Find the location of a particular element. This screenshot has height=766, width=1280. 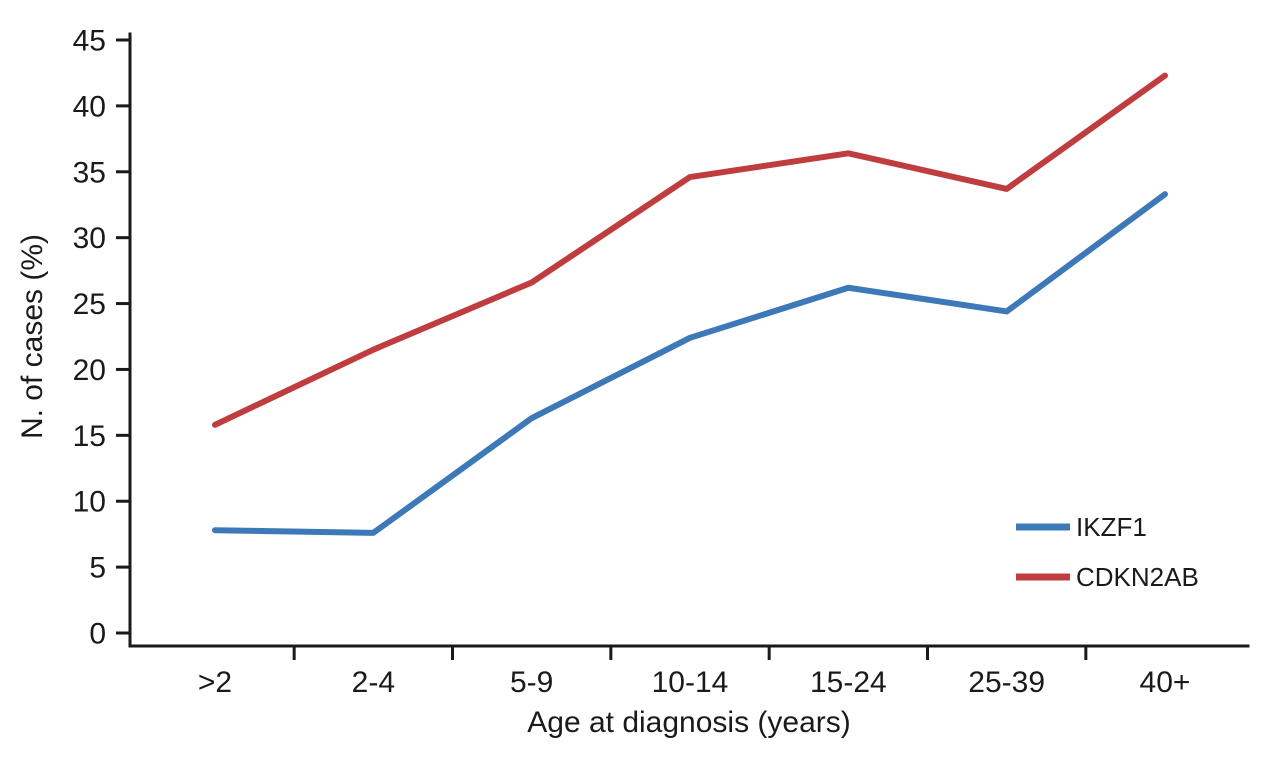

y-tick-label: 40 is located at coordinates (89, 106).